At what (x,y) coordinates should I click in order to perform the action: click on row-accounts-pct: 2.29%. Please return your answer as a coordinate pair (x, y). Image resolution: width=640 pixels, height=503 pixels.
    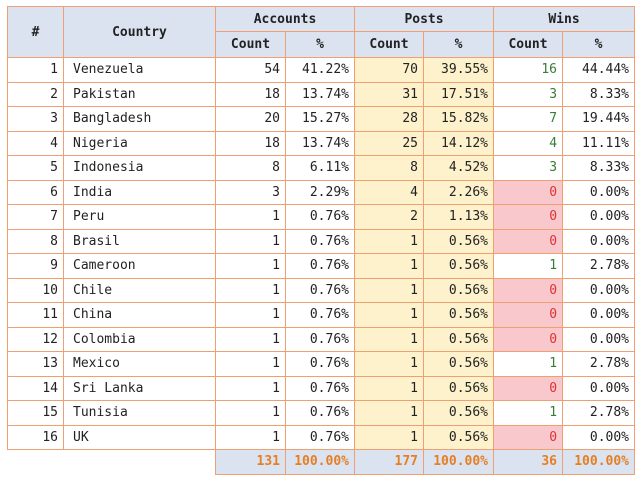
    Looking at the image, I should click on (320, 192).